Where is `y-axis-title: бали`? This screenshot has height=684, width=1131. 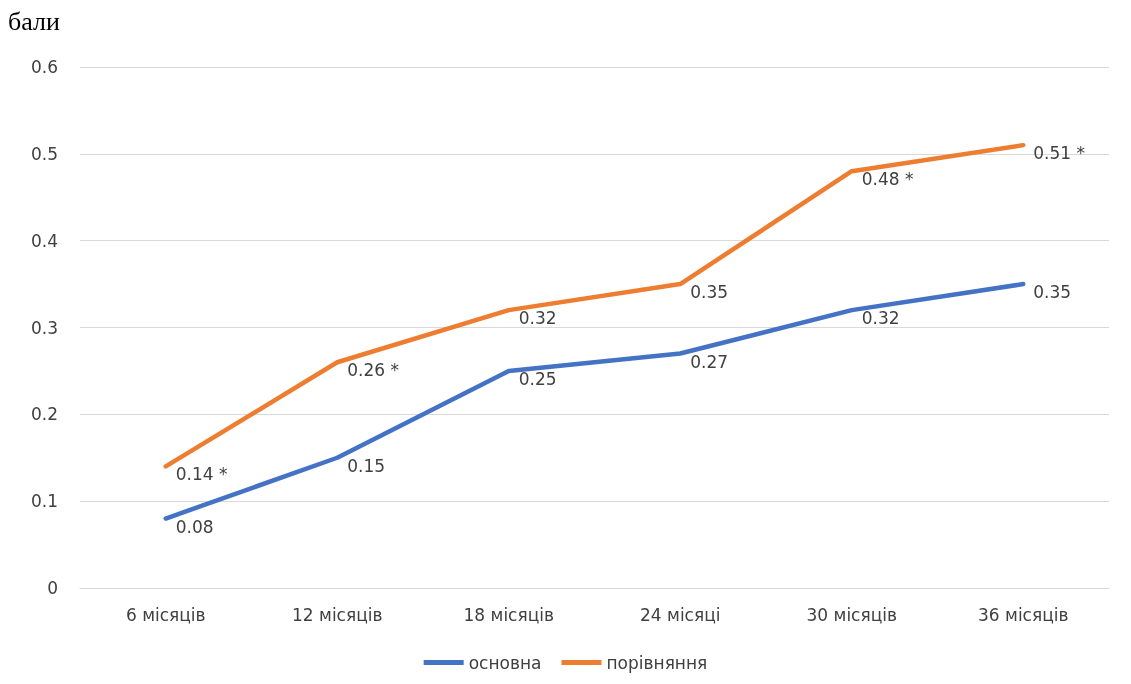 y-axis-title: бали is located at coordinates (34, 21).